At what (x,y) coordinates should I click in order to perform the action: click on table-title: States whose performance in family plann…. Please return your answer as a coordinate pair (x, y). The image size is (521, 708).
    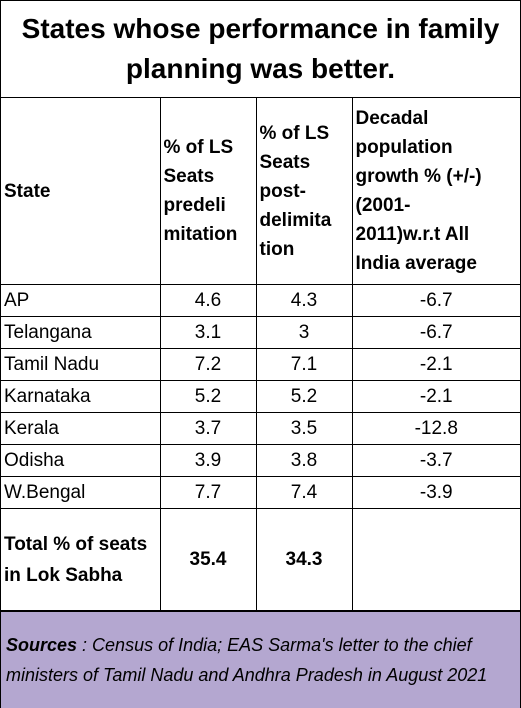
    Looking at the image, I should click on (260, 49).